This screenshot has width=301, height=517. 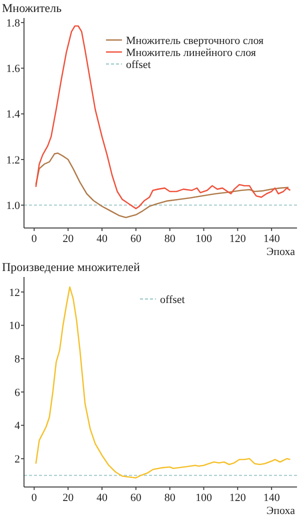 What do you see at coordinates (13, 69) in the screenshot?
I see `y-tick-label: 1.6` at bounding box center [13, 69].